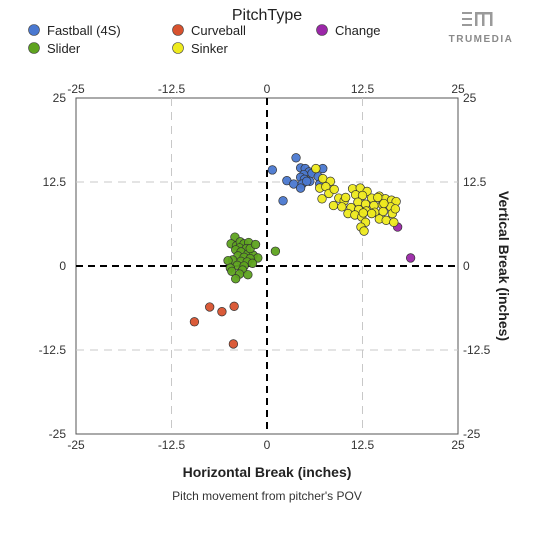 The width and height of the screenshot is (534, 539). What do you see at coordinates (55, 182) in the screenshot?
I see `y-tick-label-left: 12.5` at bounding box center [55, 182].